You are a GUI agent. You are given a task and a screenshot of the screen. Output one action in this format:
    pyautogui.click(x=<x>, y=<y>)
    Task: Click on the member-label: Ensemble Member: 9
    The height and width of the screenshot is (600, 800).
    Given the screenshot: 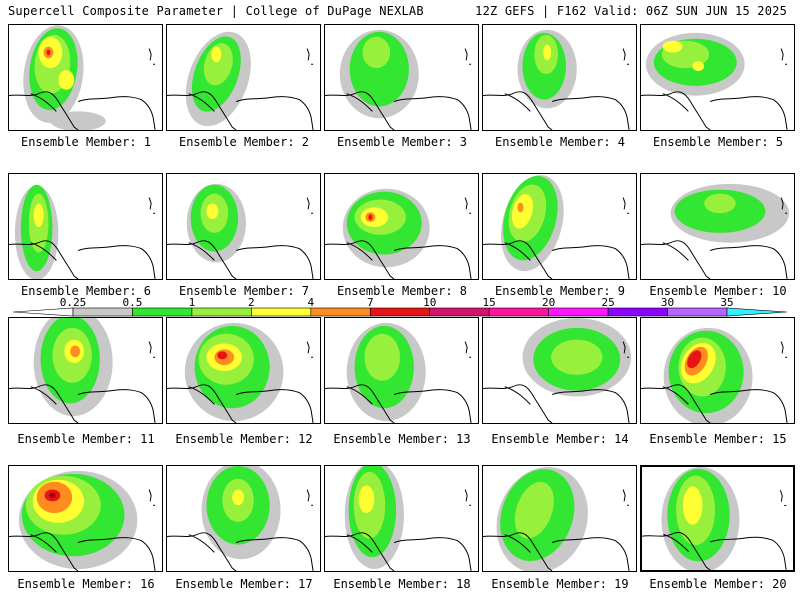 What is the action you would take?
    pyautogui.click(x=560, y=291)
    